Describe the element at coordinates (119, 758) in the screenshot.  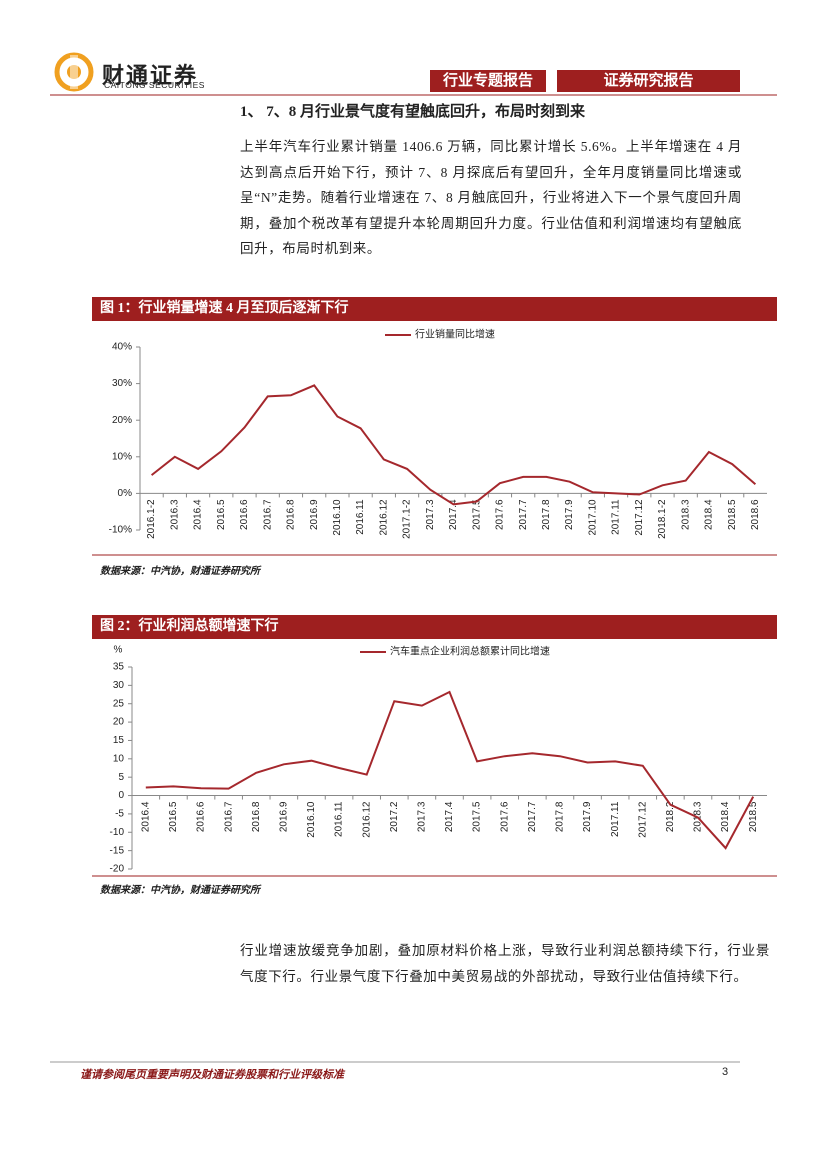
I see `y-tick-label: 10` at that location.